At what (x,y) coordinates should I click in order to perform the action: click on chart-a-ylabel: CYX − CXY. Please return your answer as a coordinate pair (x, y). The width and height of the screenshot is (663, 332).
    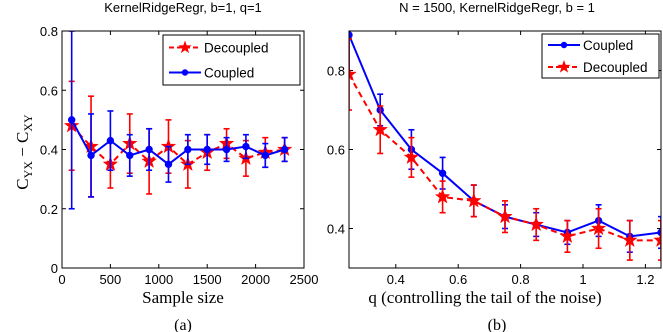
    Looking at the image, I should click on (24, 152).